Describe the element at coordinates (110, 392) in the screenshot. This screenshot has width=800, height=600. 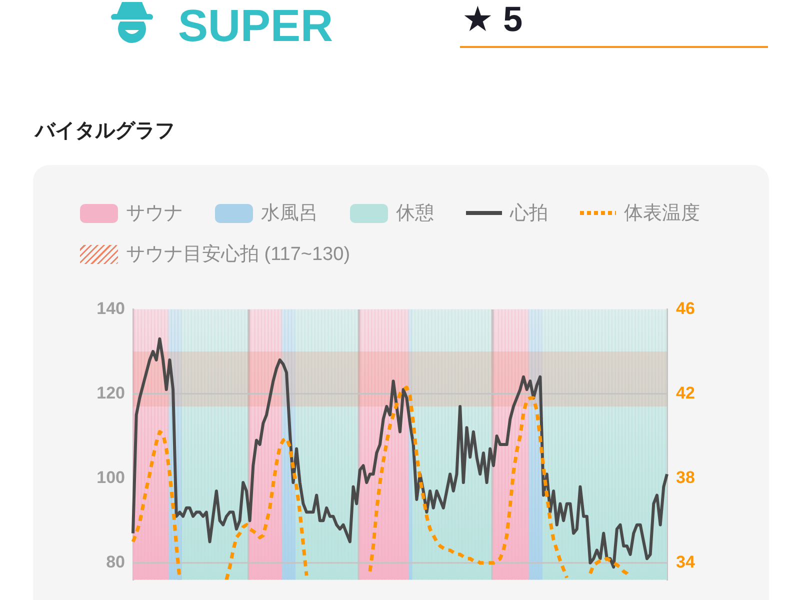
I see `y-tick-label: 120` at that location.